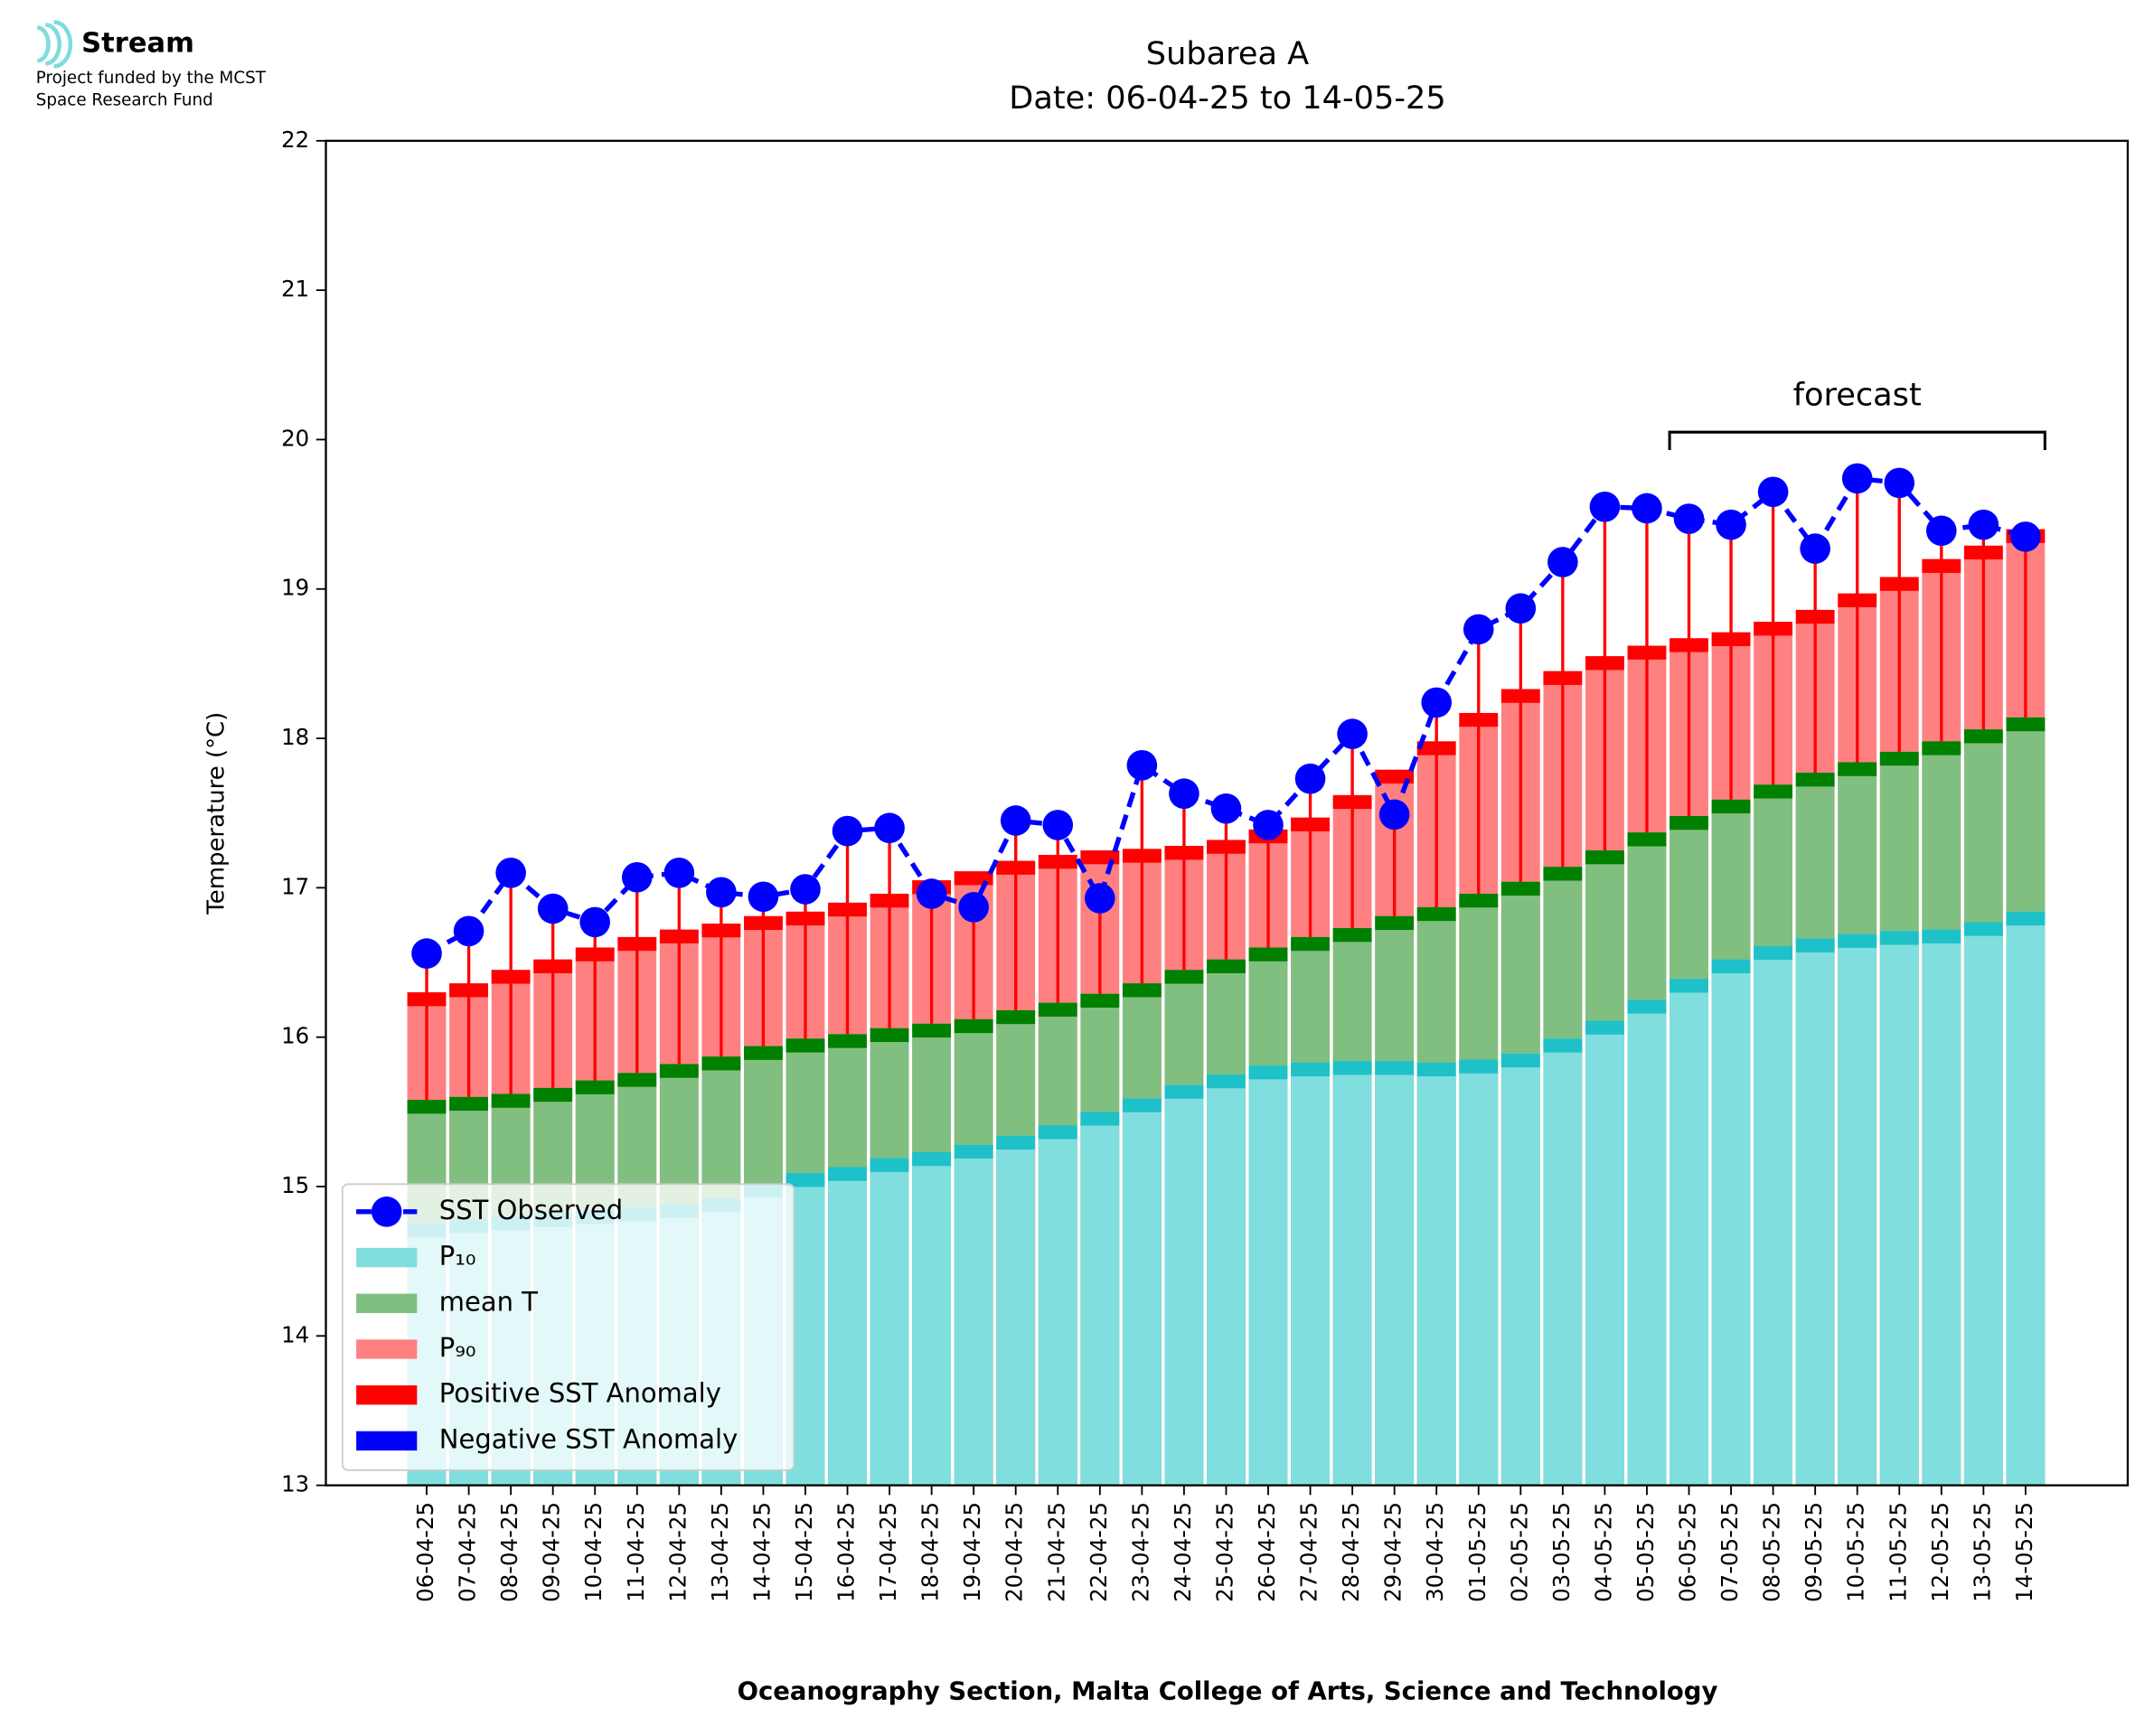 The height and width of the screenshot is (1736, 2154). Describe the element at coordinates (888, 1552) in the screenshot. I see `x-tick-label: 17-04-25` at that location.